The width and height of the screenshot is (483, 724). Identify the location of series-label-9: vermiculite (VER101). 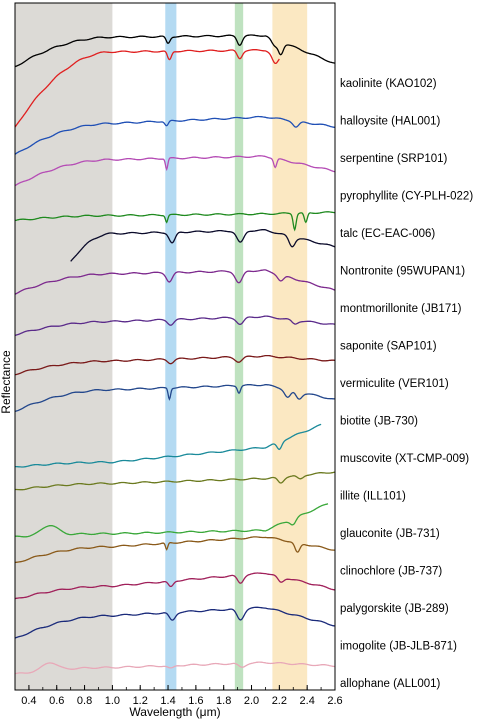
(394, 384).